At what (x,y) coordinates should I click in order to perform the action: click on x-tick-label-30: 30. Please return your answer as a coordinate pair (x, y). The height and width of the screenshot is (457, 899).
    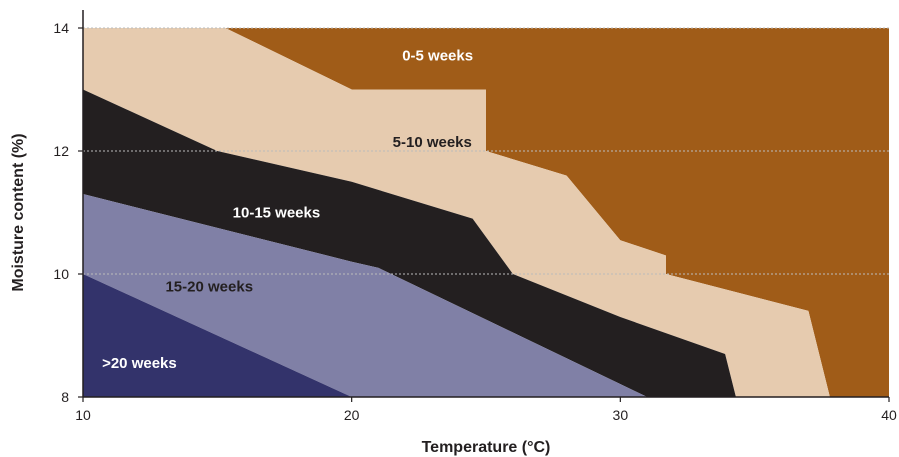
    Looking at the image, I should click on (621, 415).